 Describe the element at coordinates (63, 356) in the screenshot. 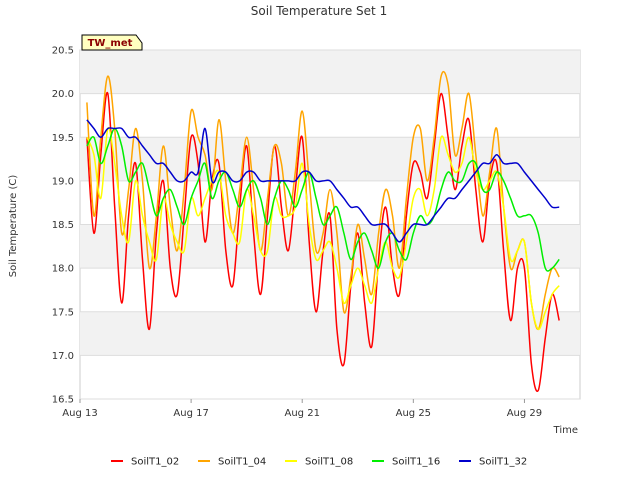

I see `y-tick-label: 17.0` at that location.